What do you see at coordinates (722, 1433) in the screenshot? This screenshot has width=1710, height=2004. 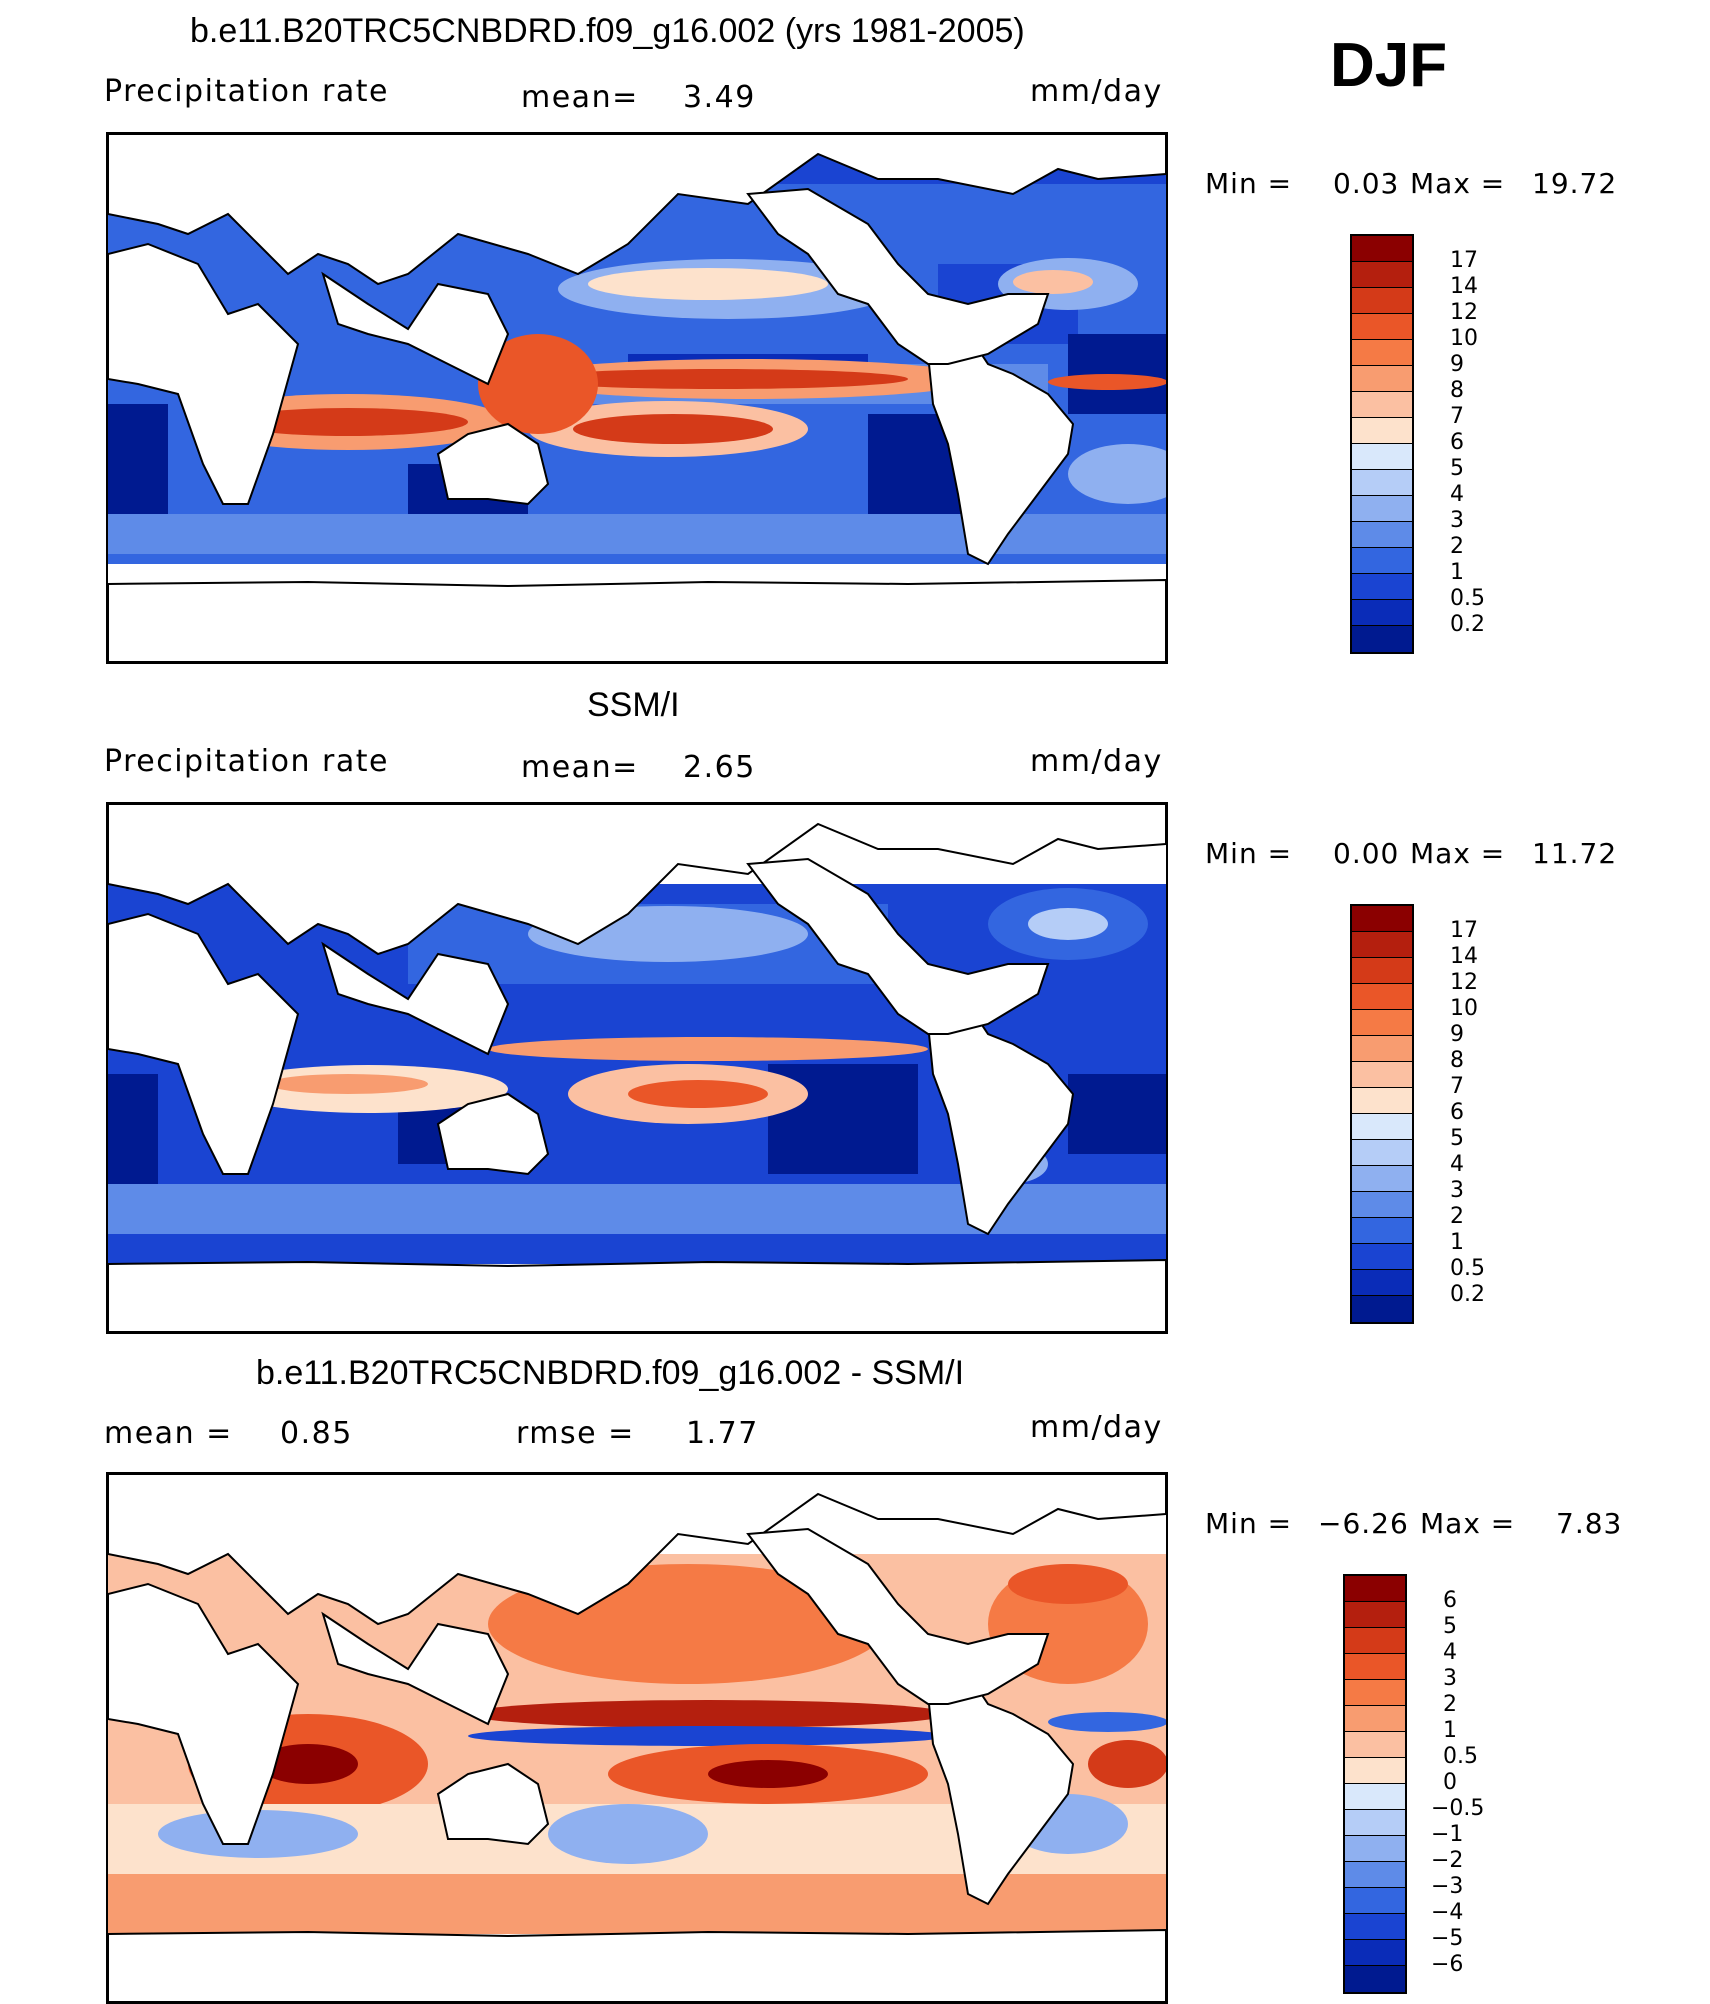 I see `panel-3-rmse-value: 1.77` at bounding box center [722, 1433].